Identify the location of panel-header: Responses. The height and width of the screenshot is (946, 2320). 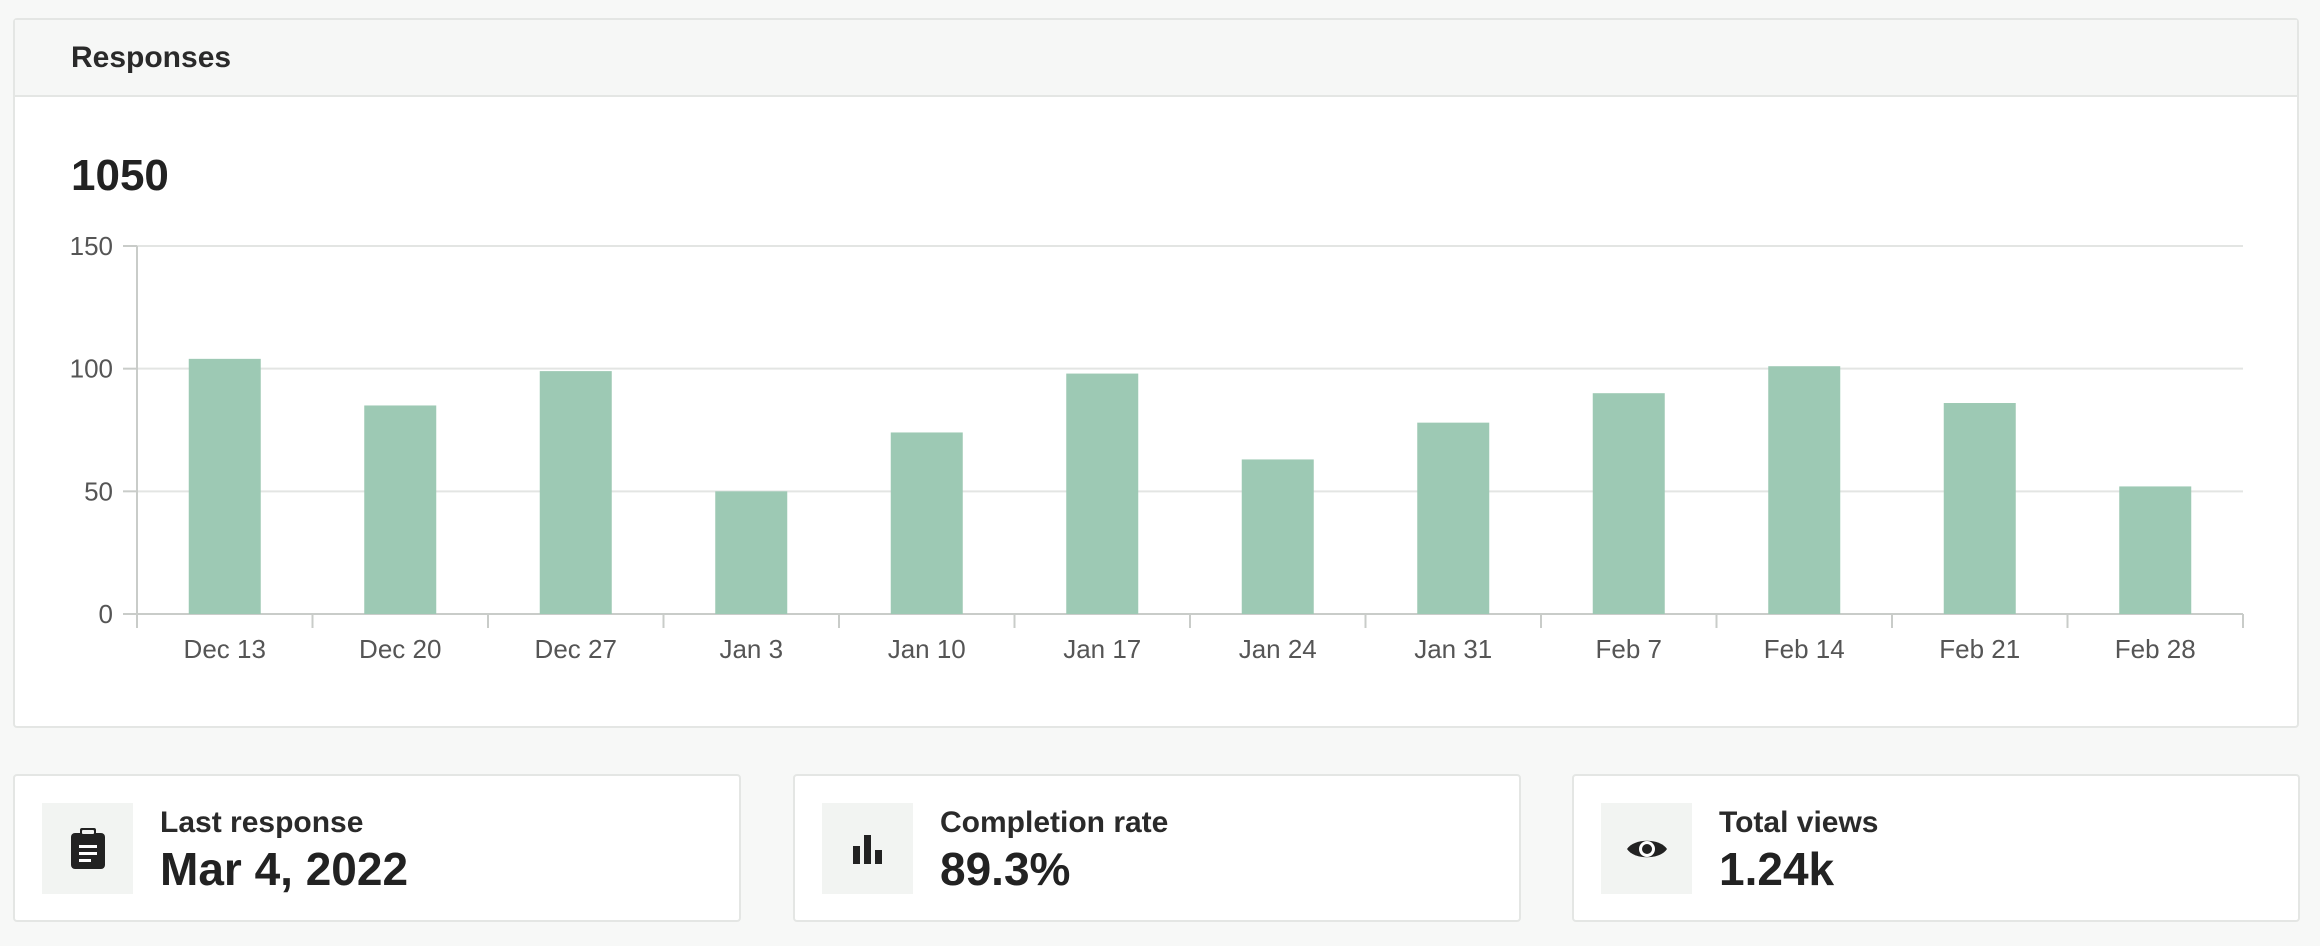
(1156, 58).